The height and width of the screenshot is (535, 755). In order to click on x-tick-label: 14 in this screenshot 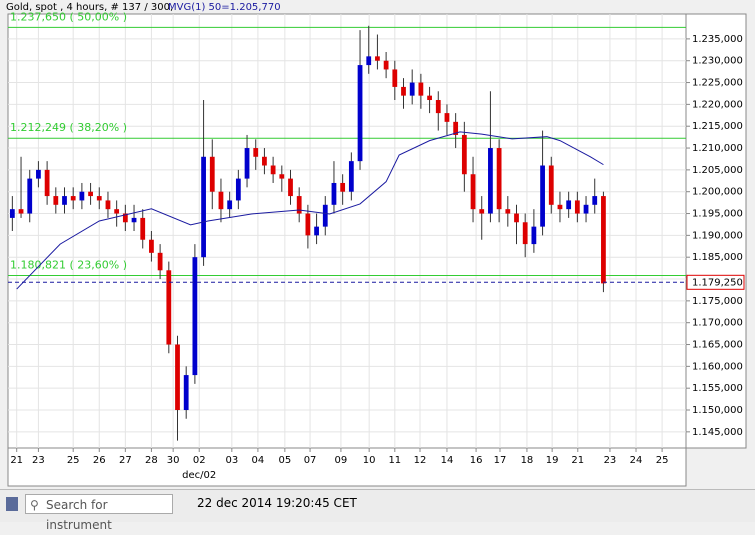, I will do `click(447, 460)`.